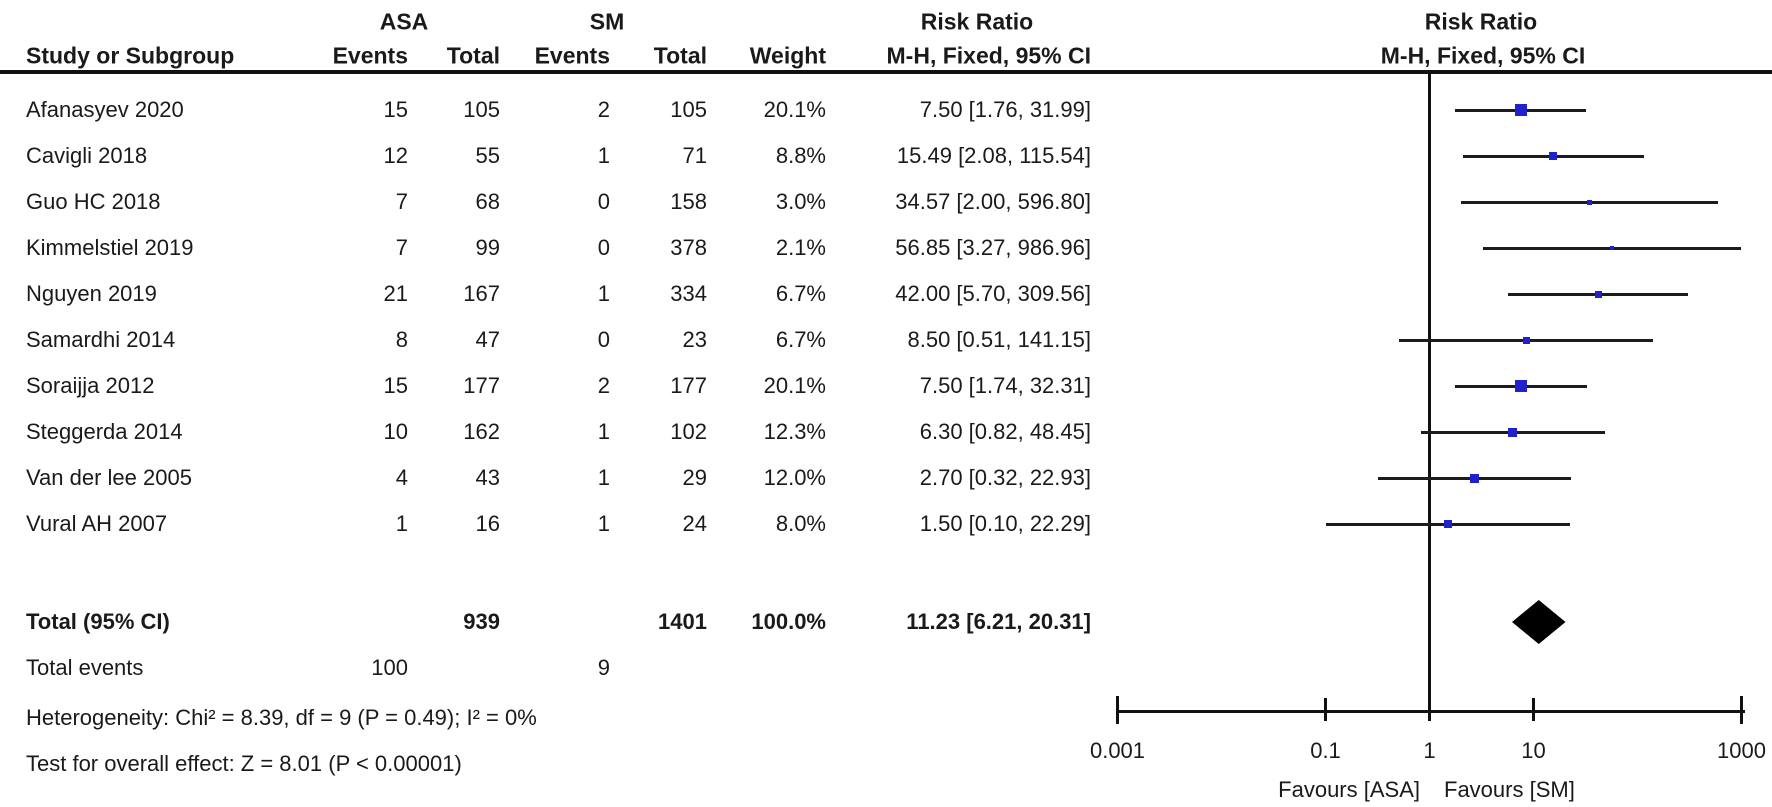 The height and width of the screenshot is (807, 1772). Describe the element at coordinates (886, 72) in the screenshot. I see `header-rule` at that location.